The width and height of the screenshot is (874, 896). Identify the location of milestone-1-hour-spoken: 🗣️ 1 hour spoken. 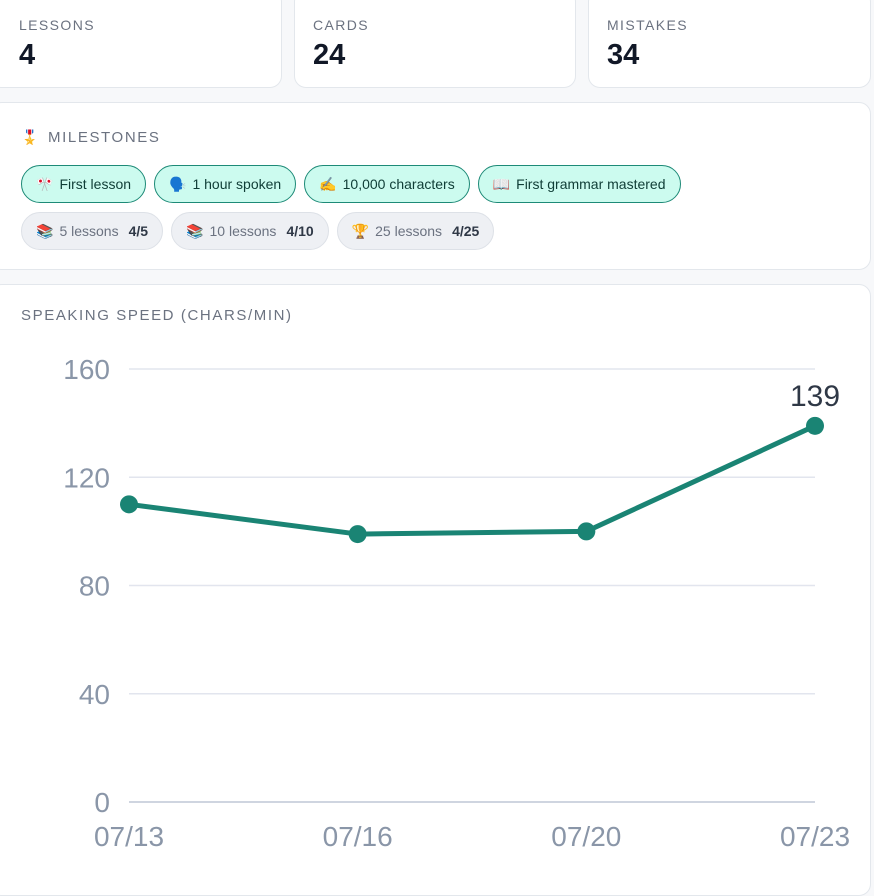
(225, 184).